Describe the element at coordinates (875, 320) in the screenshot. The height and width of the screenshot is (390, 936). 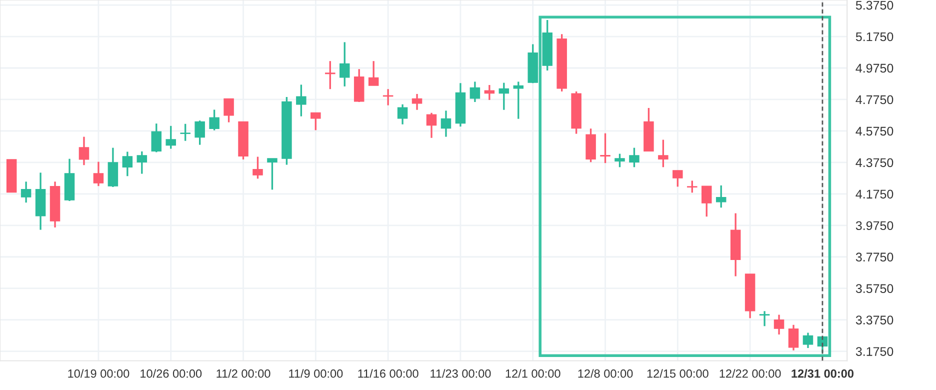
I see `y-tick-label: 3.3750` at that location.